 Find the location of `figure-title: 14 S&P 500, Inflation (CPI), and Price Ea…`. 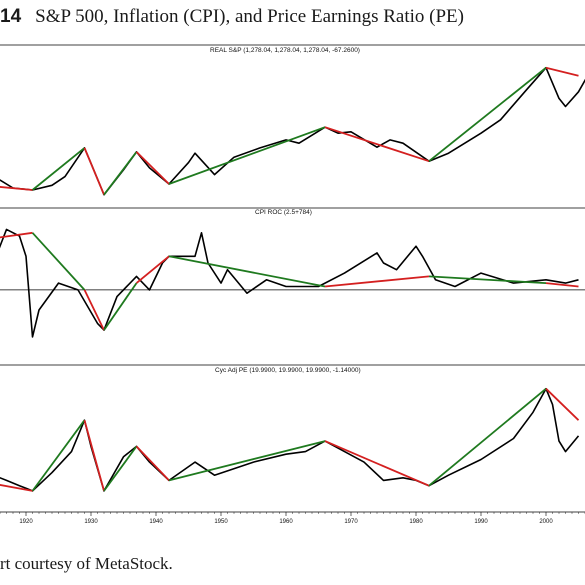

figure-title: 14 S&P 500, Inflation (CPI), and Price Ea… is located at coordinates (292, 21).